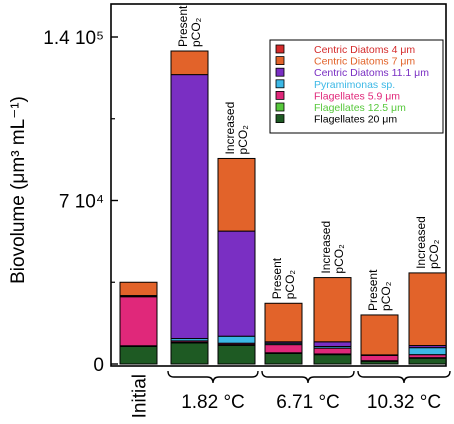 Image resolution: width=454 pixels, height=424 pixels. I want to click on legend-entry: Pyramimonas sp., so click(354, 85).